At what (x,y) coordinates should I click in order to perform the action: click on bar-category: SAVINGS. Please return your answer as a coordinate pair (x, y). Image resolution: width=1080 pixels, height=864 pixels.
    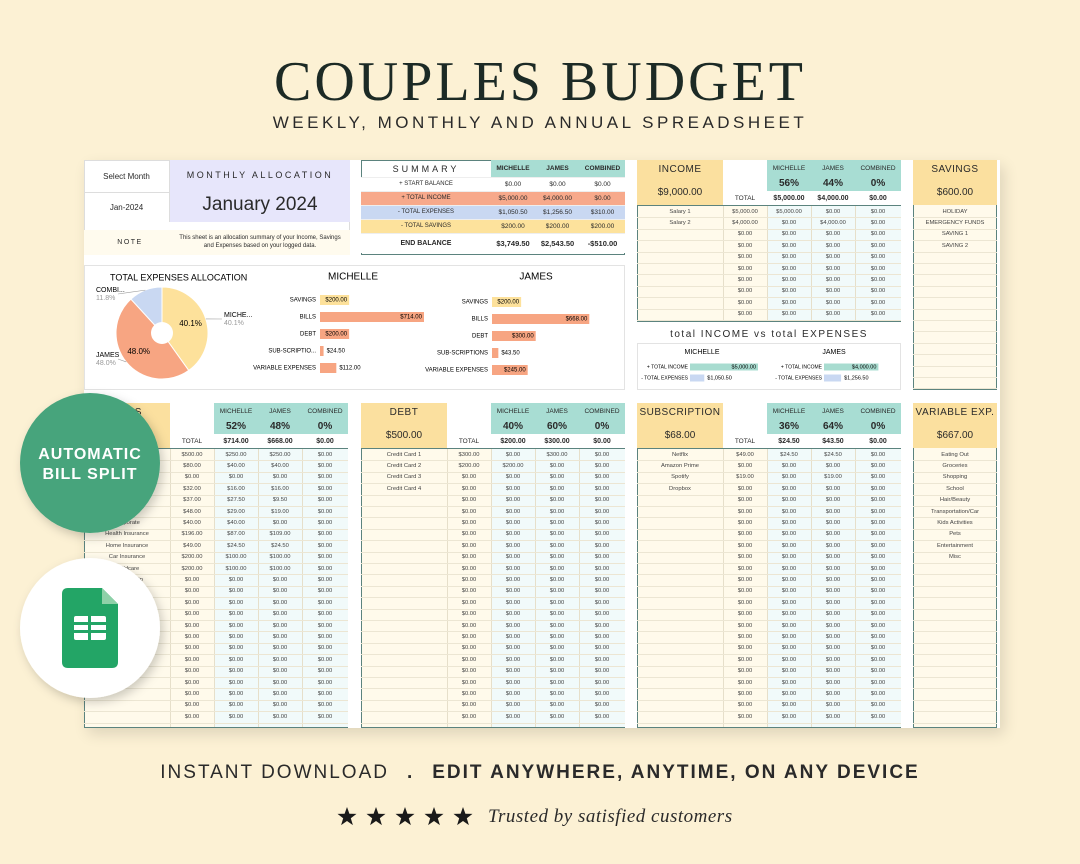
    Looking at the image, I should click on (303, 301).